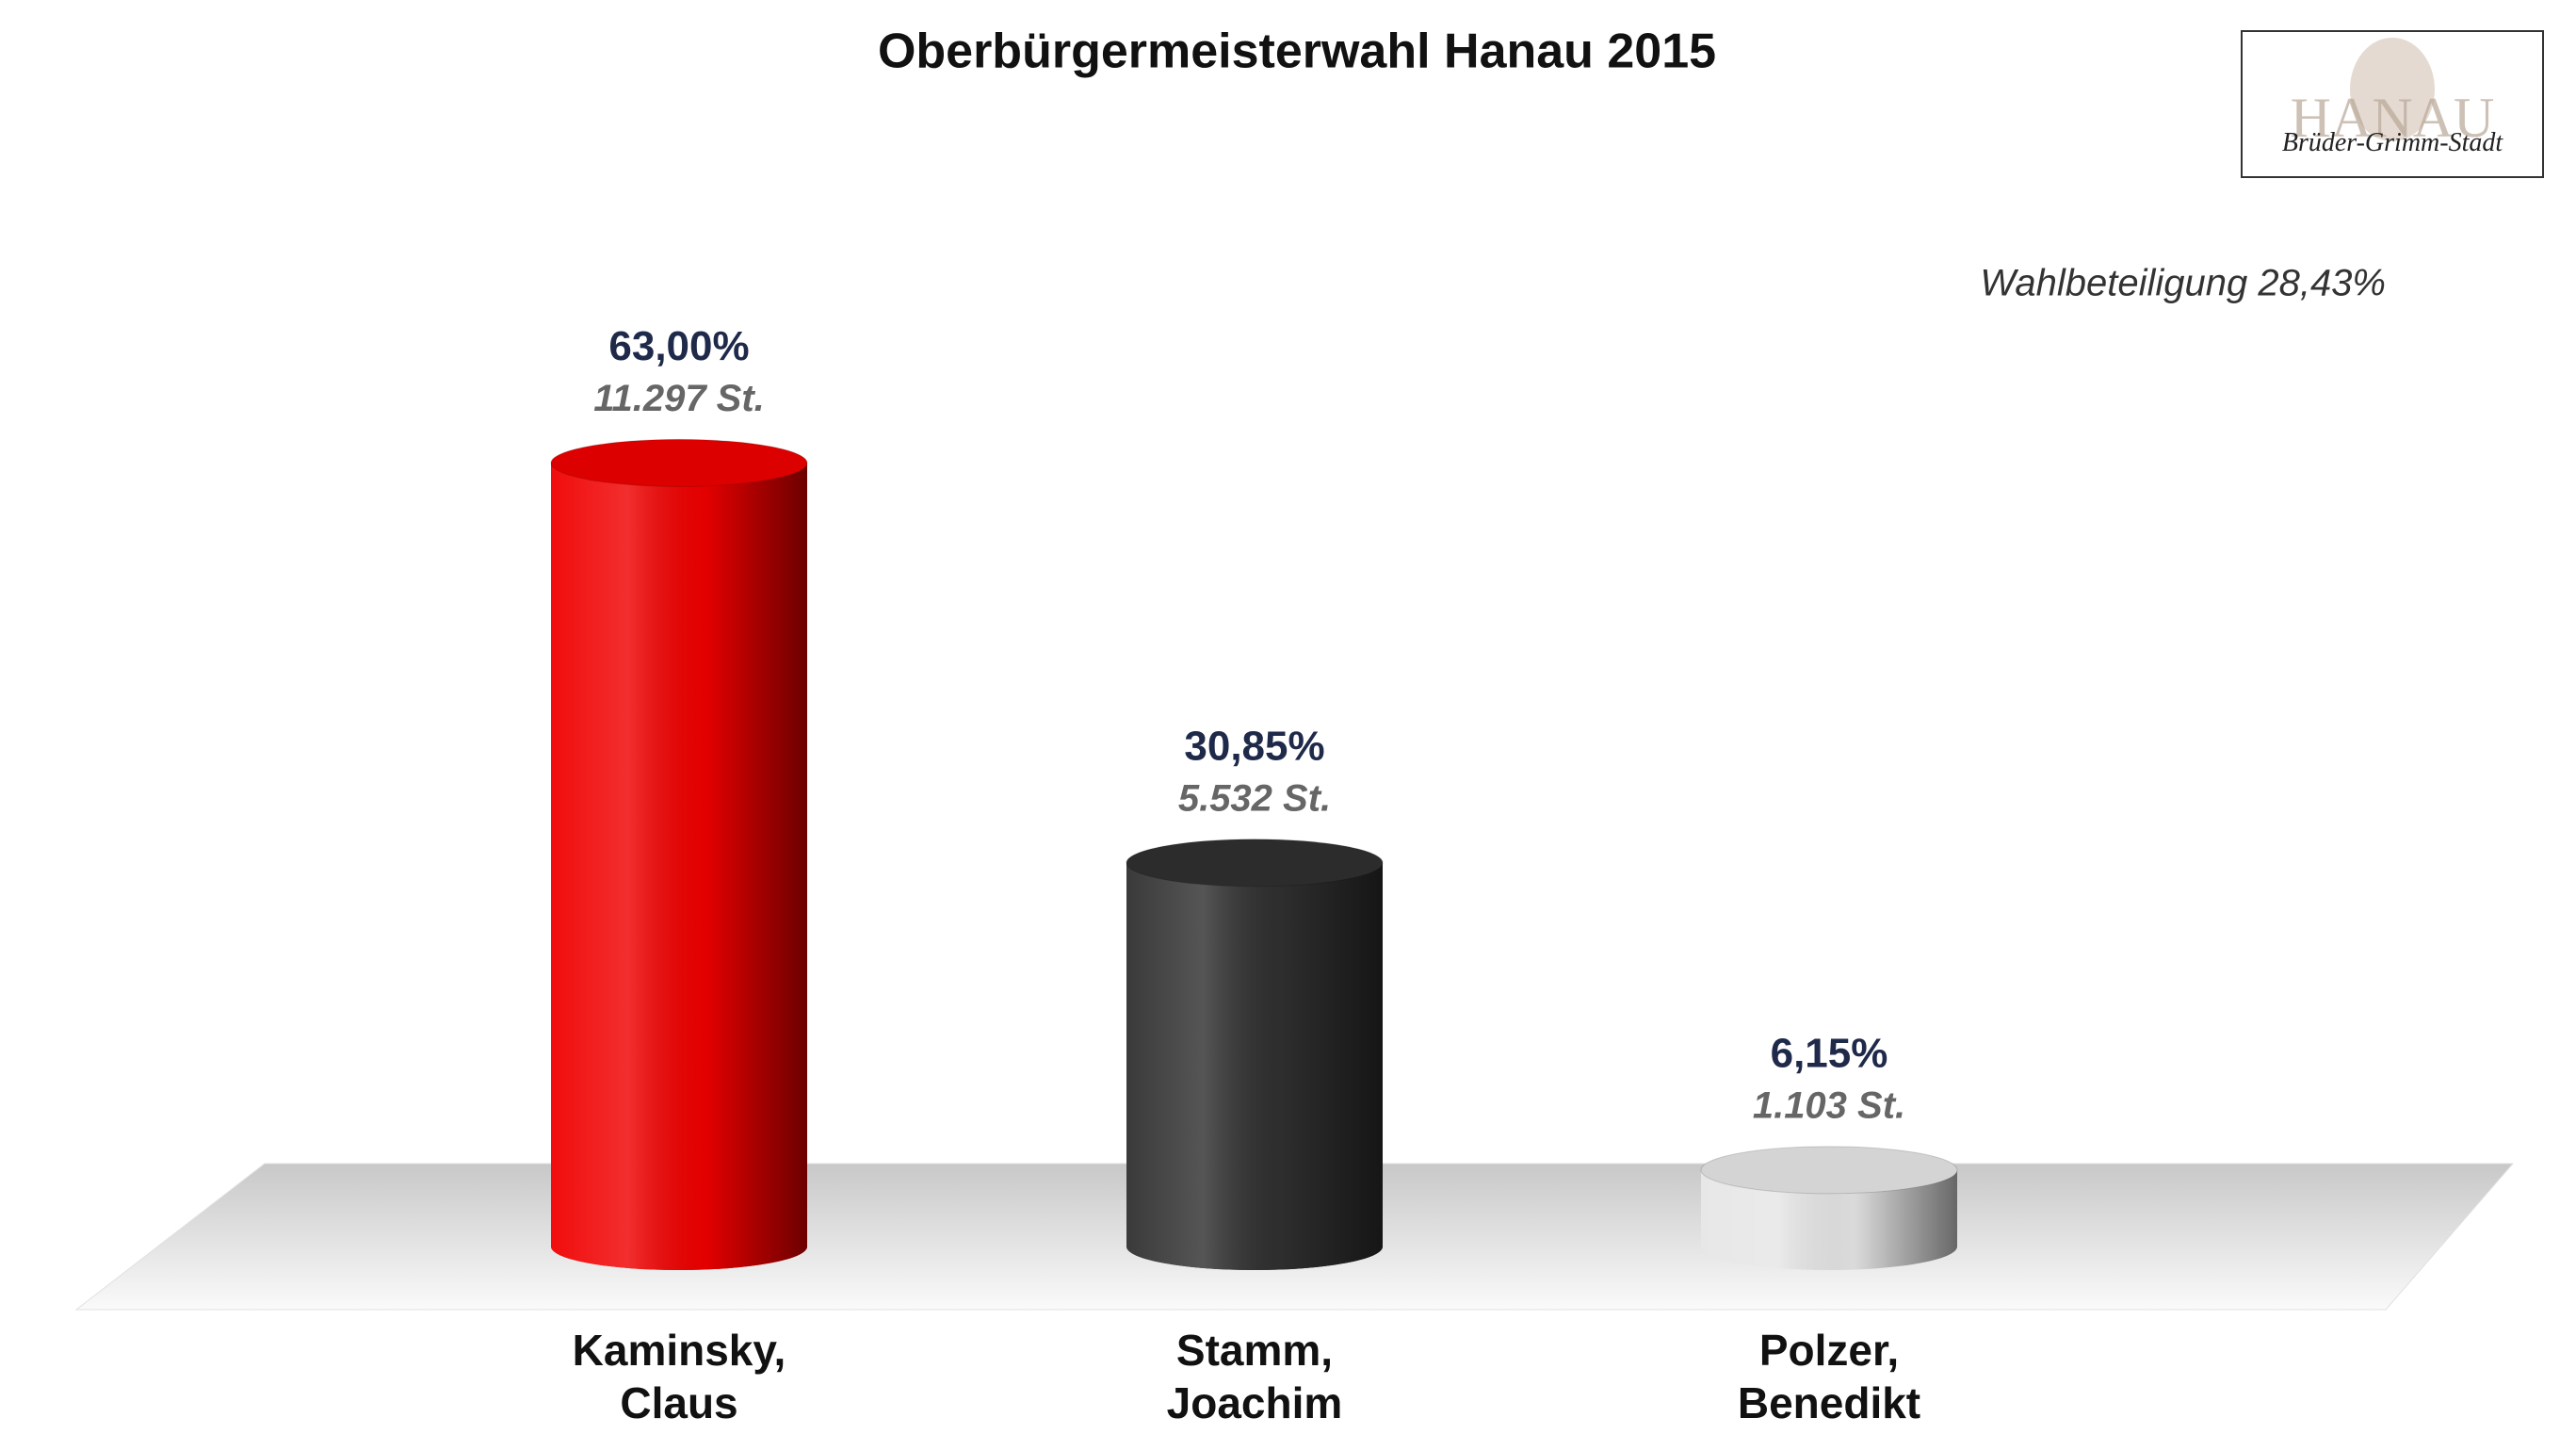 The height and width of the screenshot is (1434, 2576). What do you see at coordinates (1254, 746) in the screenshot?
I see `value-label: 30,85%` at bounding box center [1254, 746].